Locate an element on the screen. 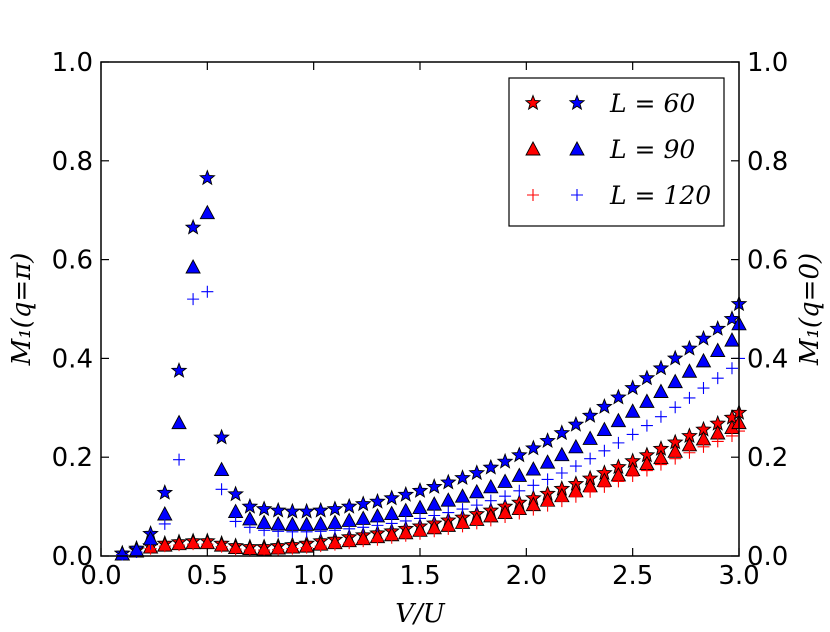 The height and width of the screenshot is (632, 830). y-axis-label-left: M₁(q=π) is located at coordinates (22, 310).